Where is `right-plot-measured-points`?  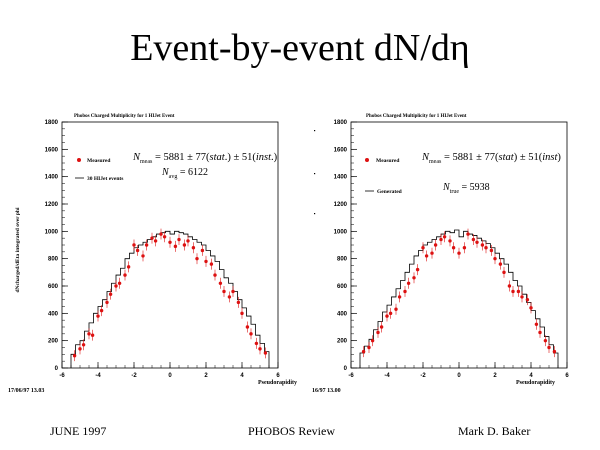 right-plot-measured-points is located at coordinates (459, 293).